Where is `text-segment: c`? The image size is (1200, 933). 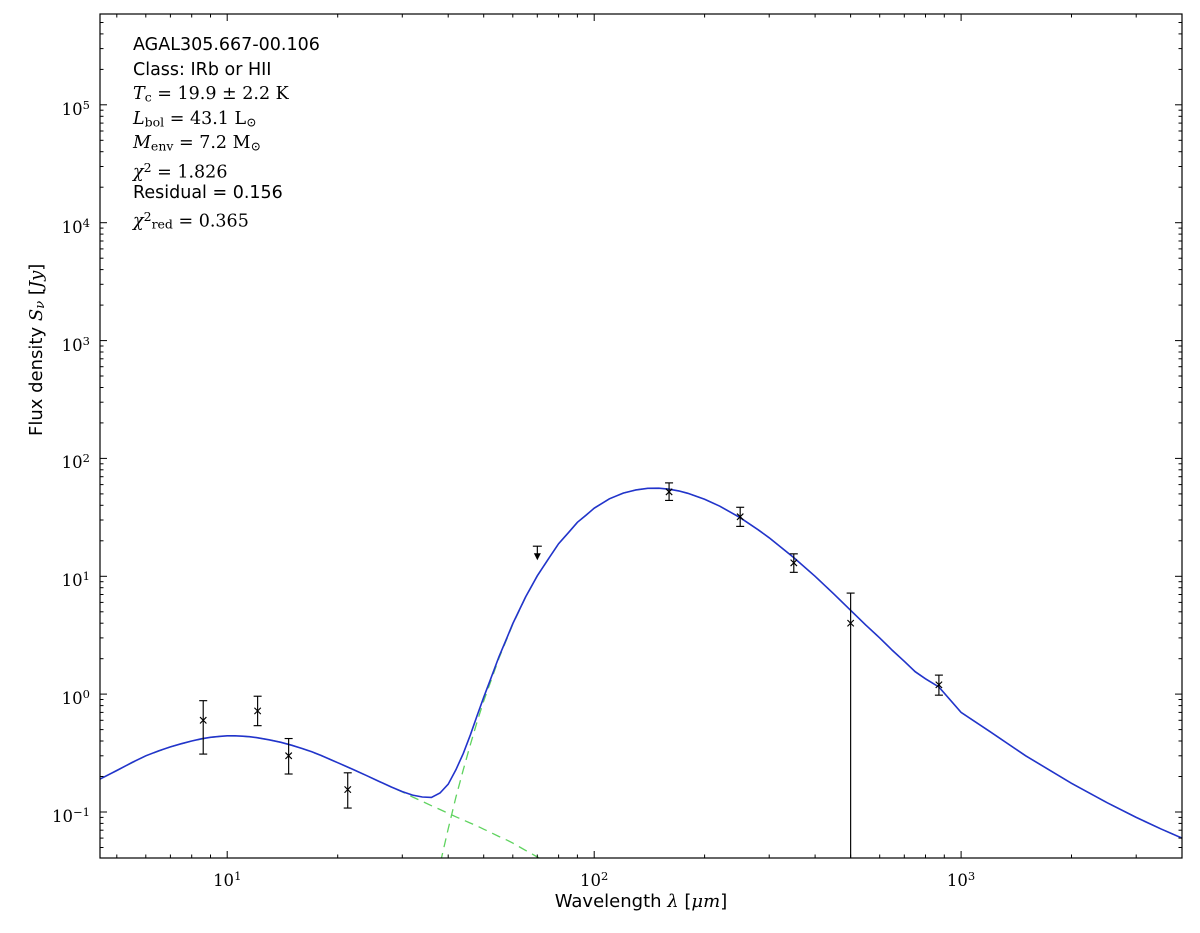 text-segment: c is located at coordinates (148, 97).